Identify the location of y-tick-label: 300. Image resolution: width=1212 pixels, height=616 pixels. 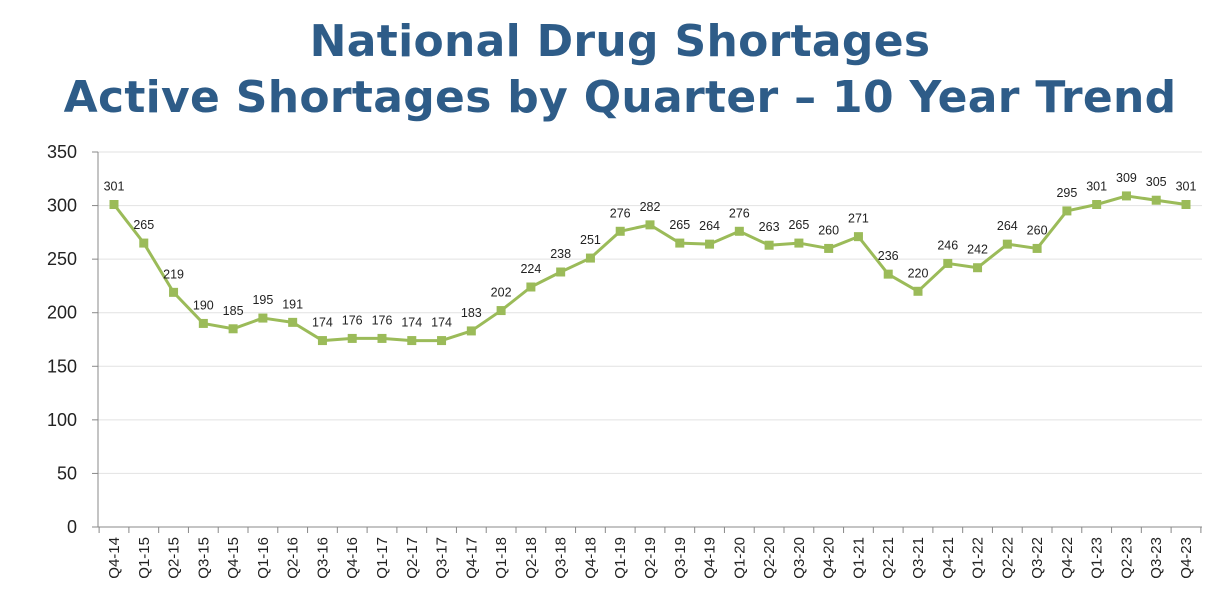
(62, 206).